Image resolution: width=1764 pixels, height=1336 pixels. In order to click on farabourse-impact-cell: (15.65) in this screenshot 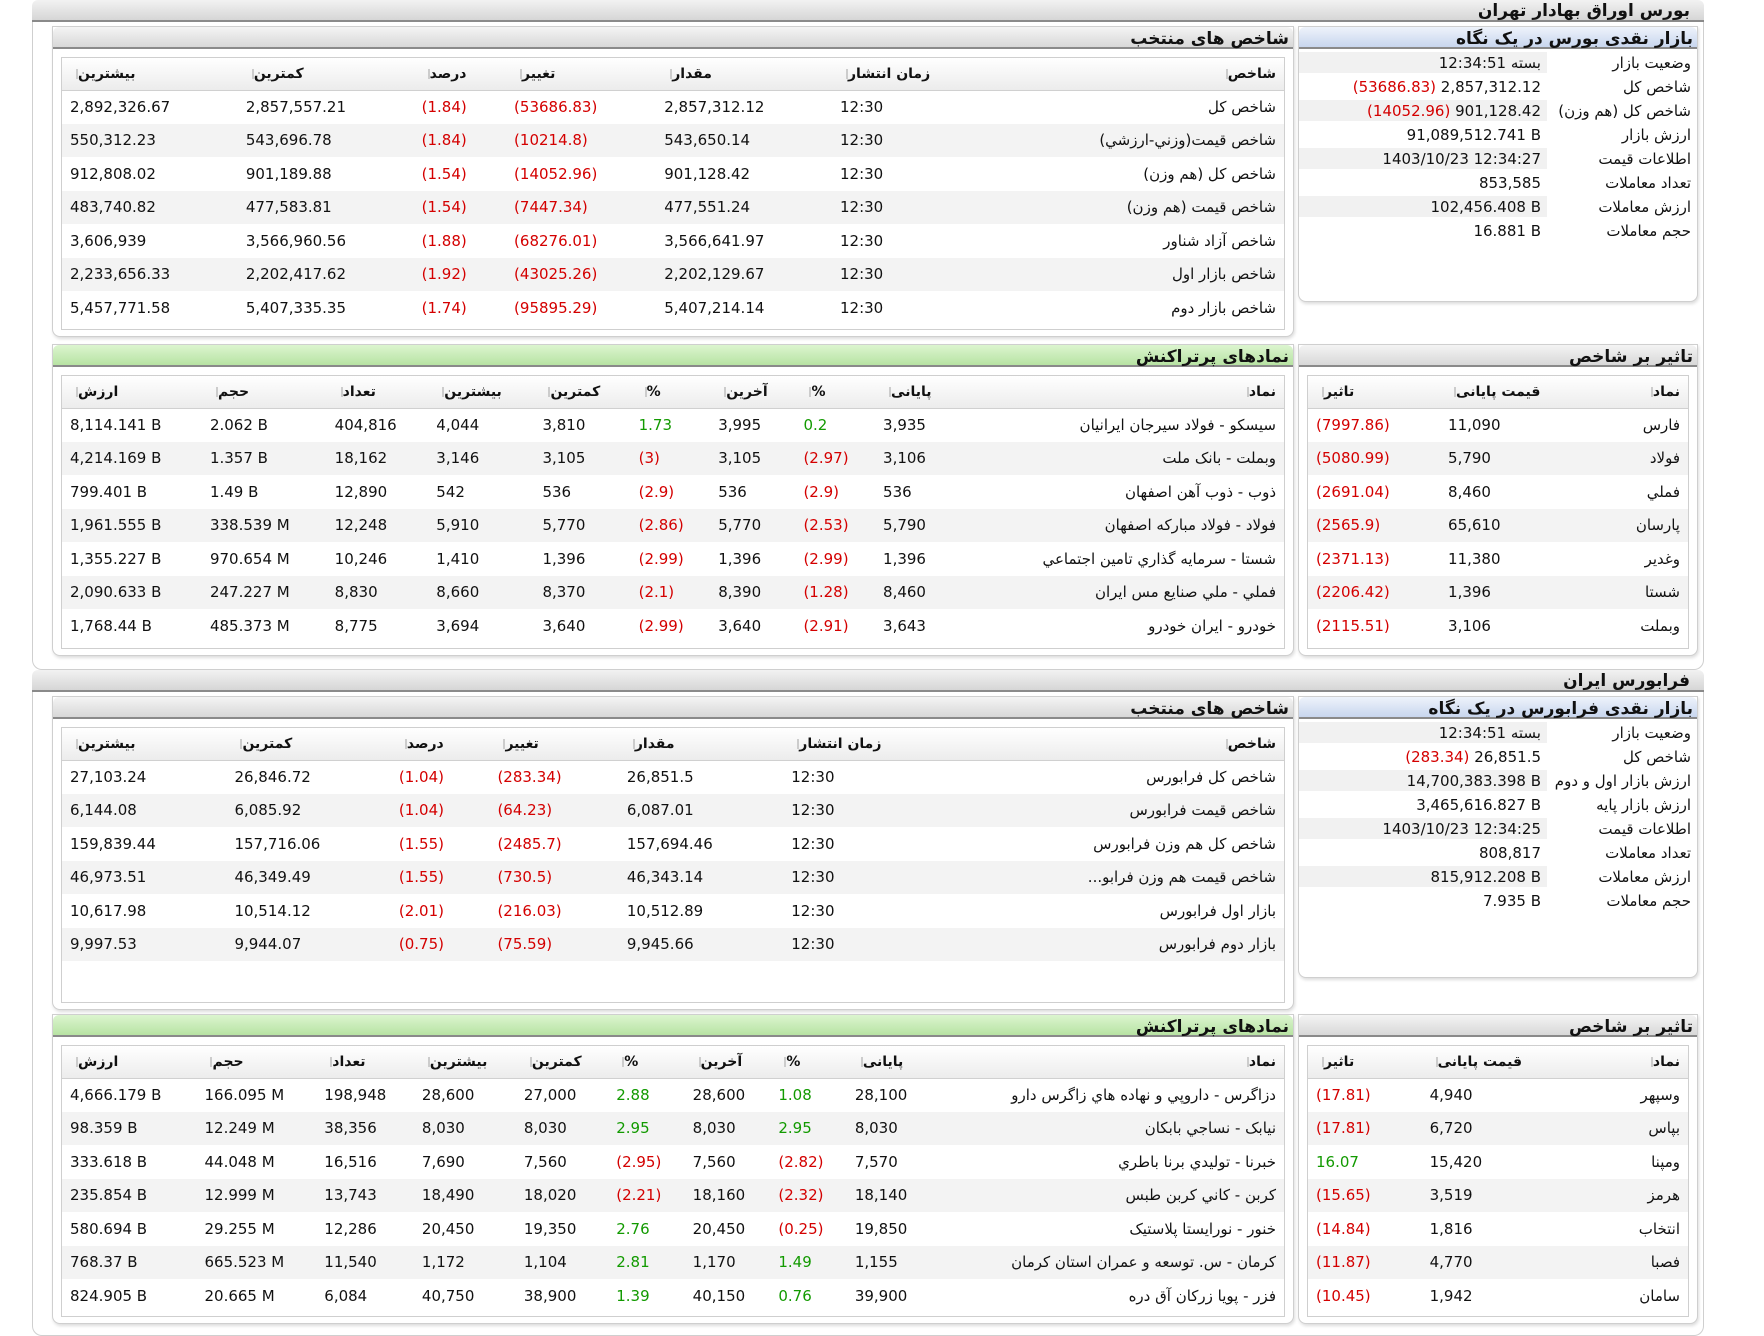, I will do `click(1365, 1195)`.